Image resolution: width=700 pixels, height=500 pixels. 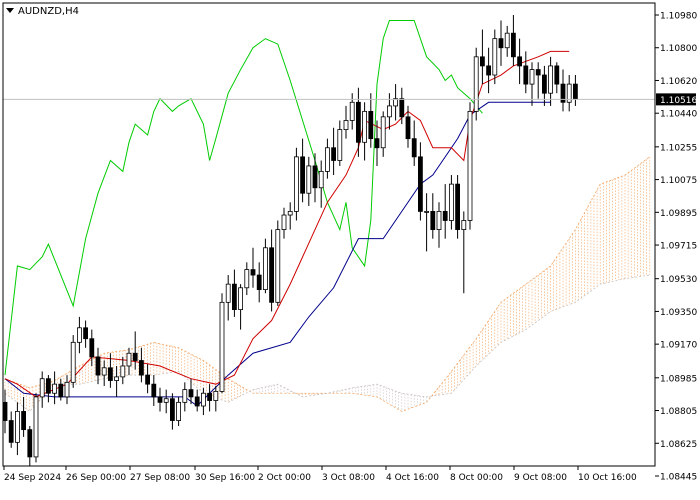 What do you see at coordinates (678, 412) in the screenshot?
I see `y-tick-label: 1.08805` at bounding box center [678, 412].